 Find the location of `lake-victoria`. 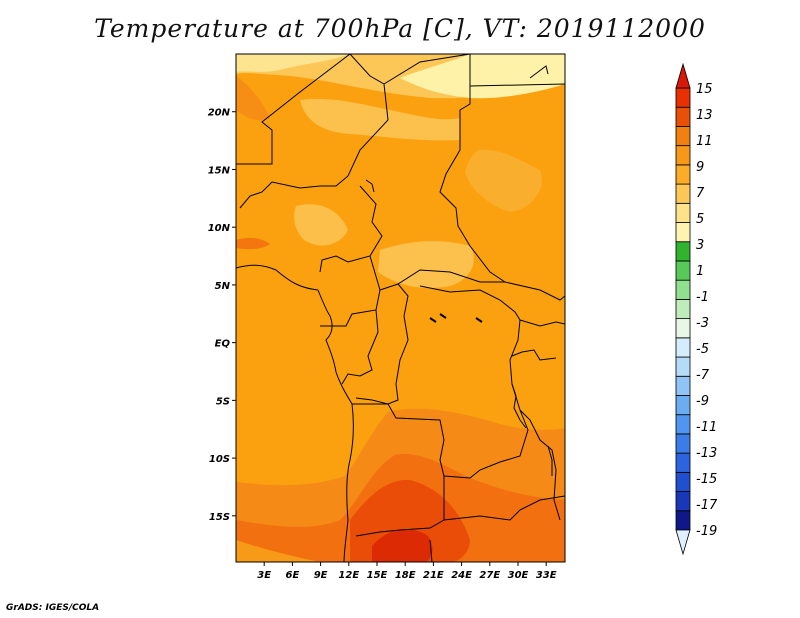

lake-victoria is located at coordinates (534, 355).